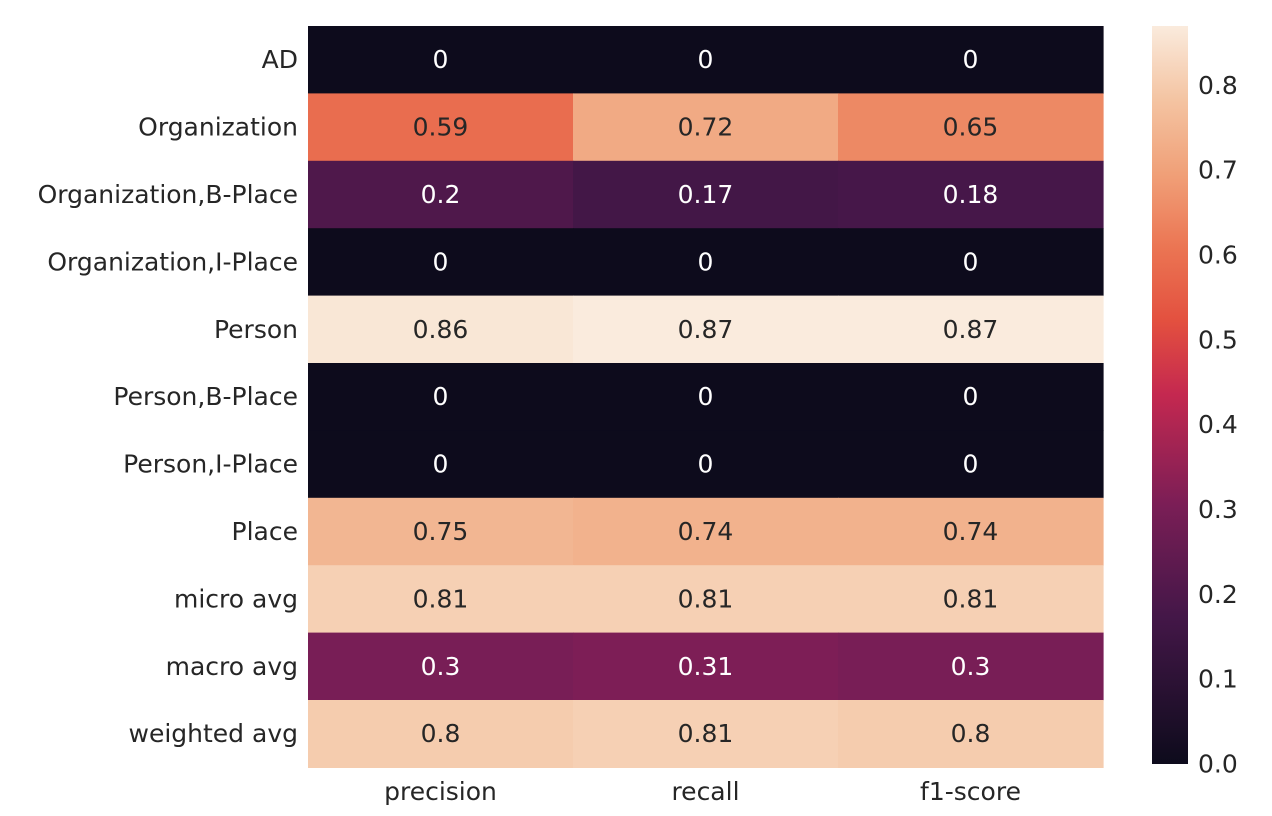 The height and width of the screenshot is (816, 1272). I want to click on row-label: macro avg, so click(232, 666).